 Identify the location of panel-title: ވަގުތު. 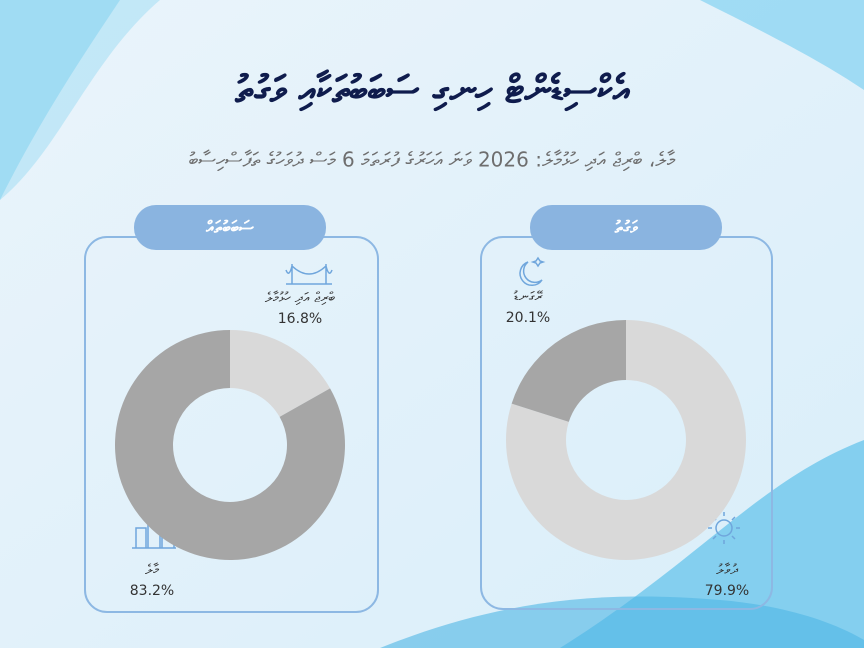
(626, 228).